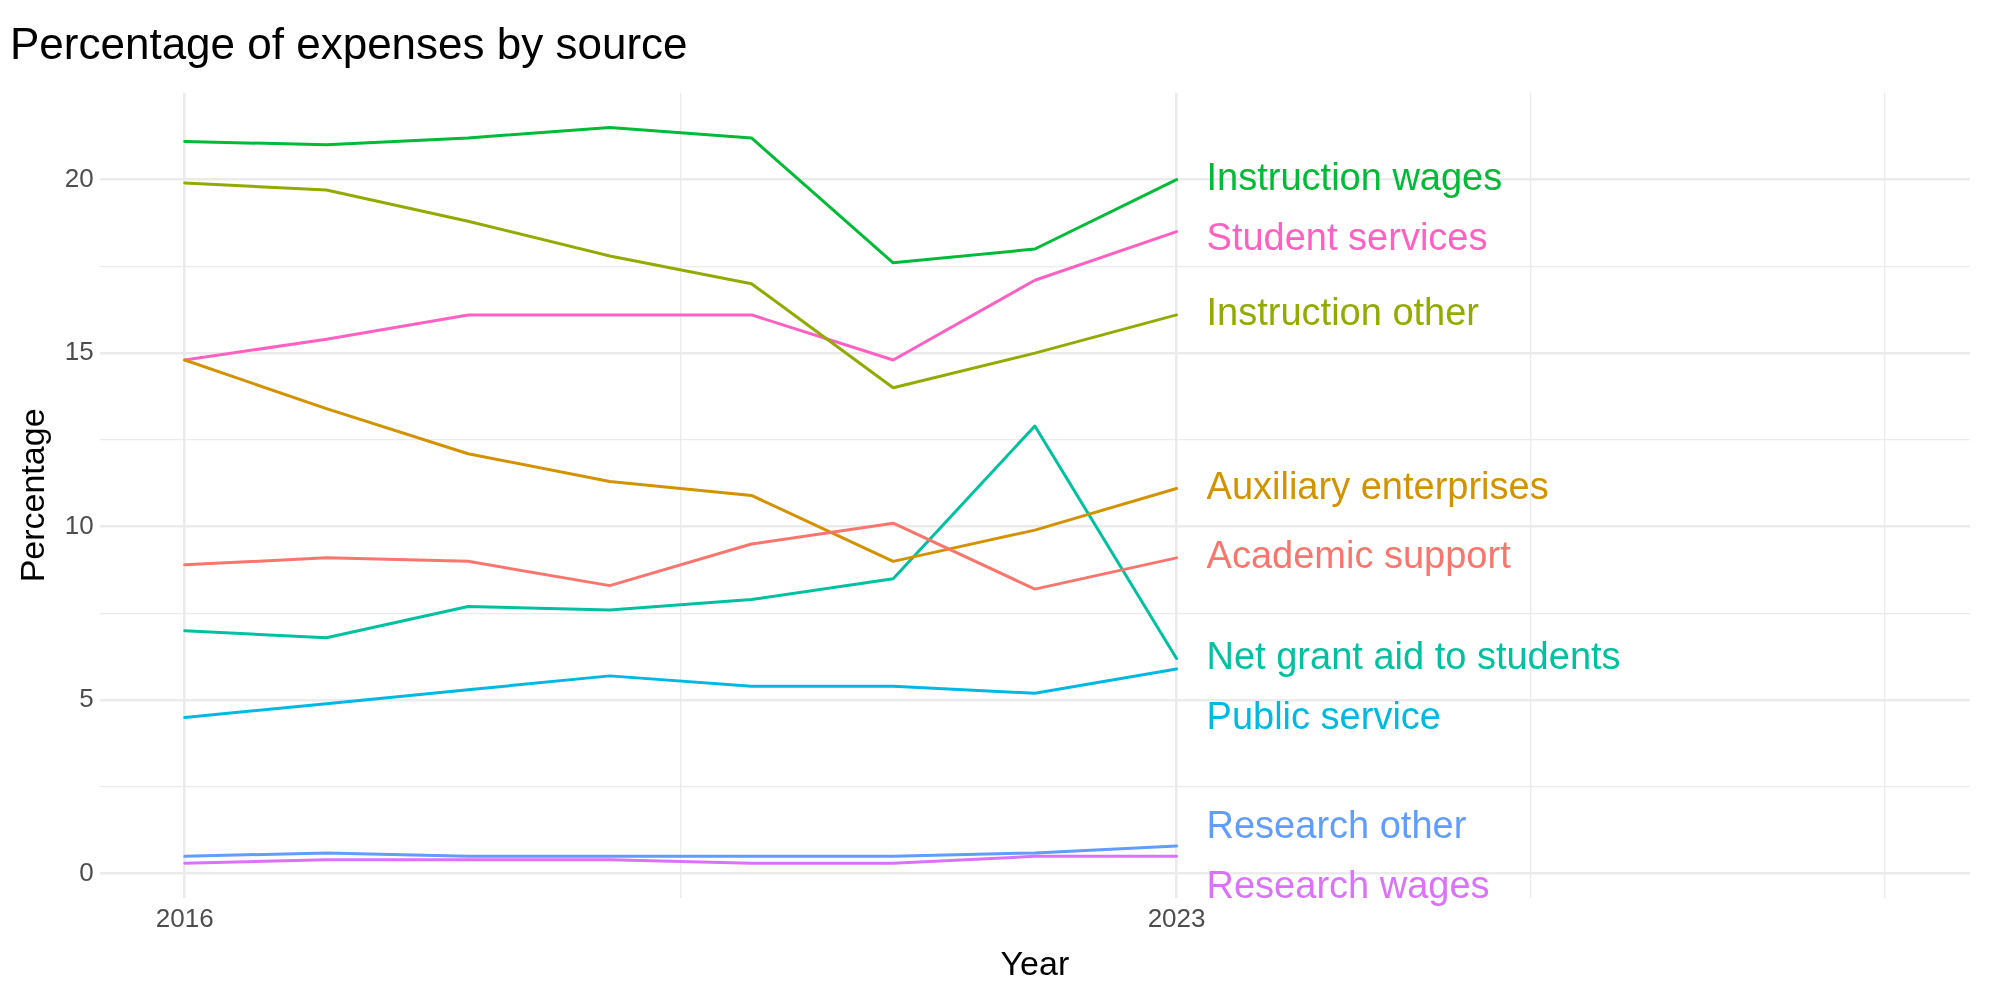 The width and height of the screenshot is (2000, 1000). What do you see at coordinates (79, 177) in the screenshot?
I see `y-tick-label: 20` at bounding box center [79, 177].